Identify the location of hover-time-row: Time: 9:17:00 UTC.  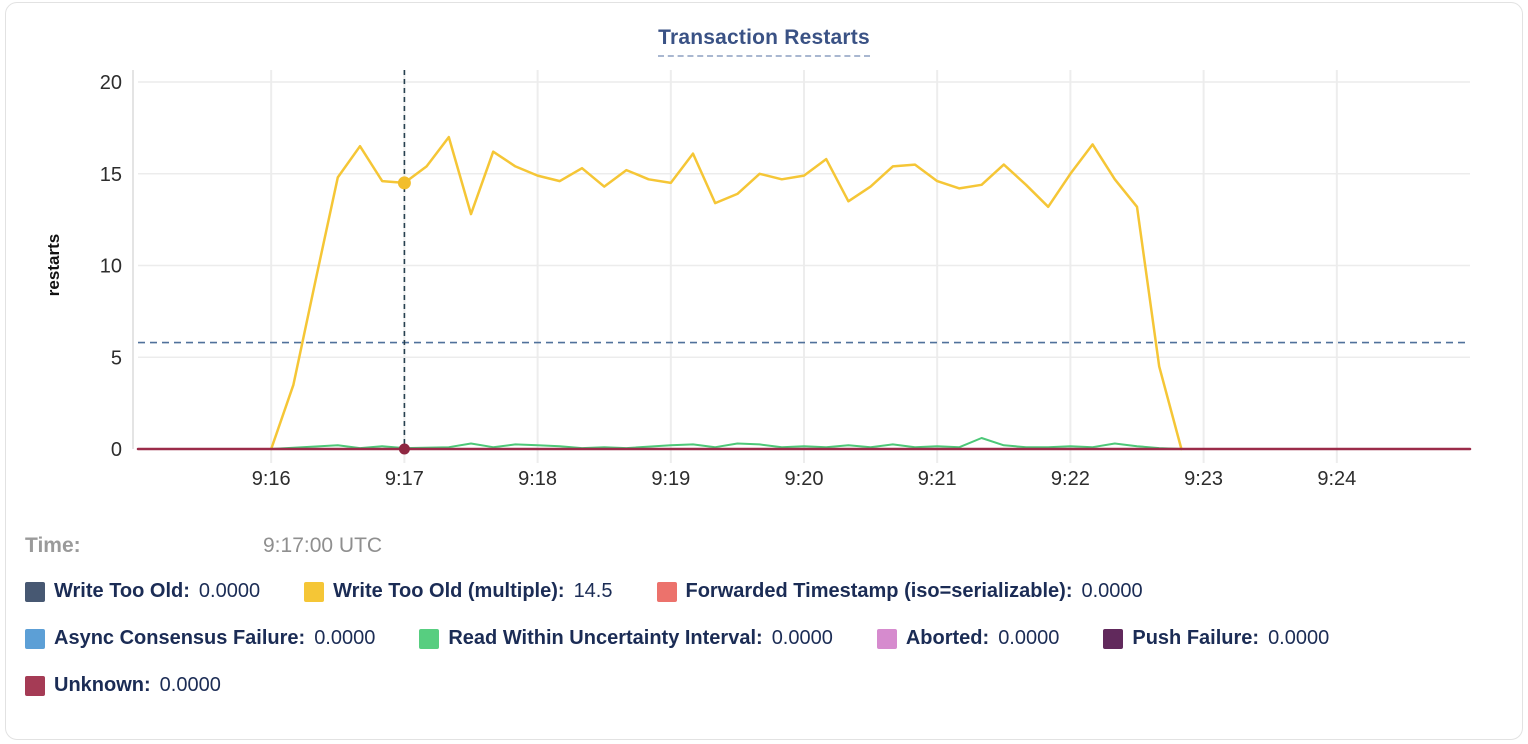
(203, 546).